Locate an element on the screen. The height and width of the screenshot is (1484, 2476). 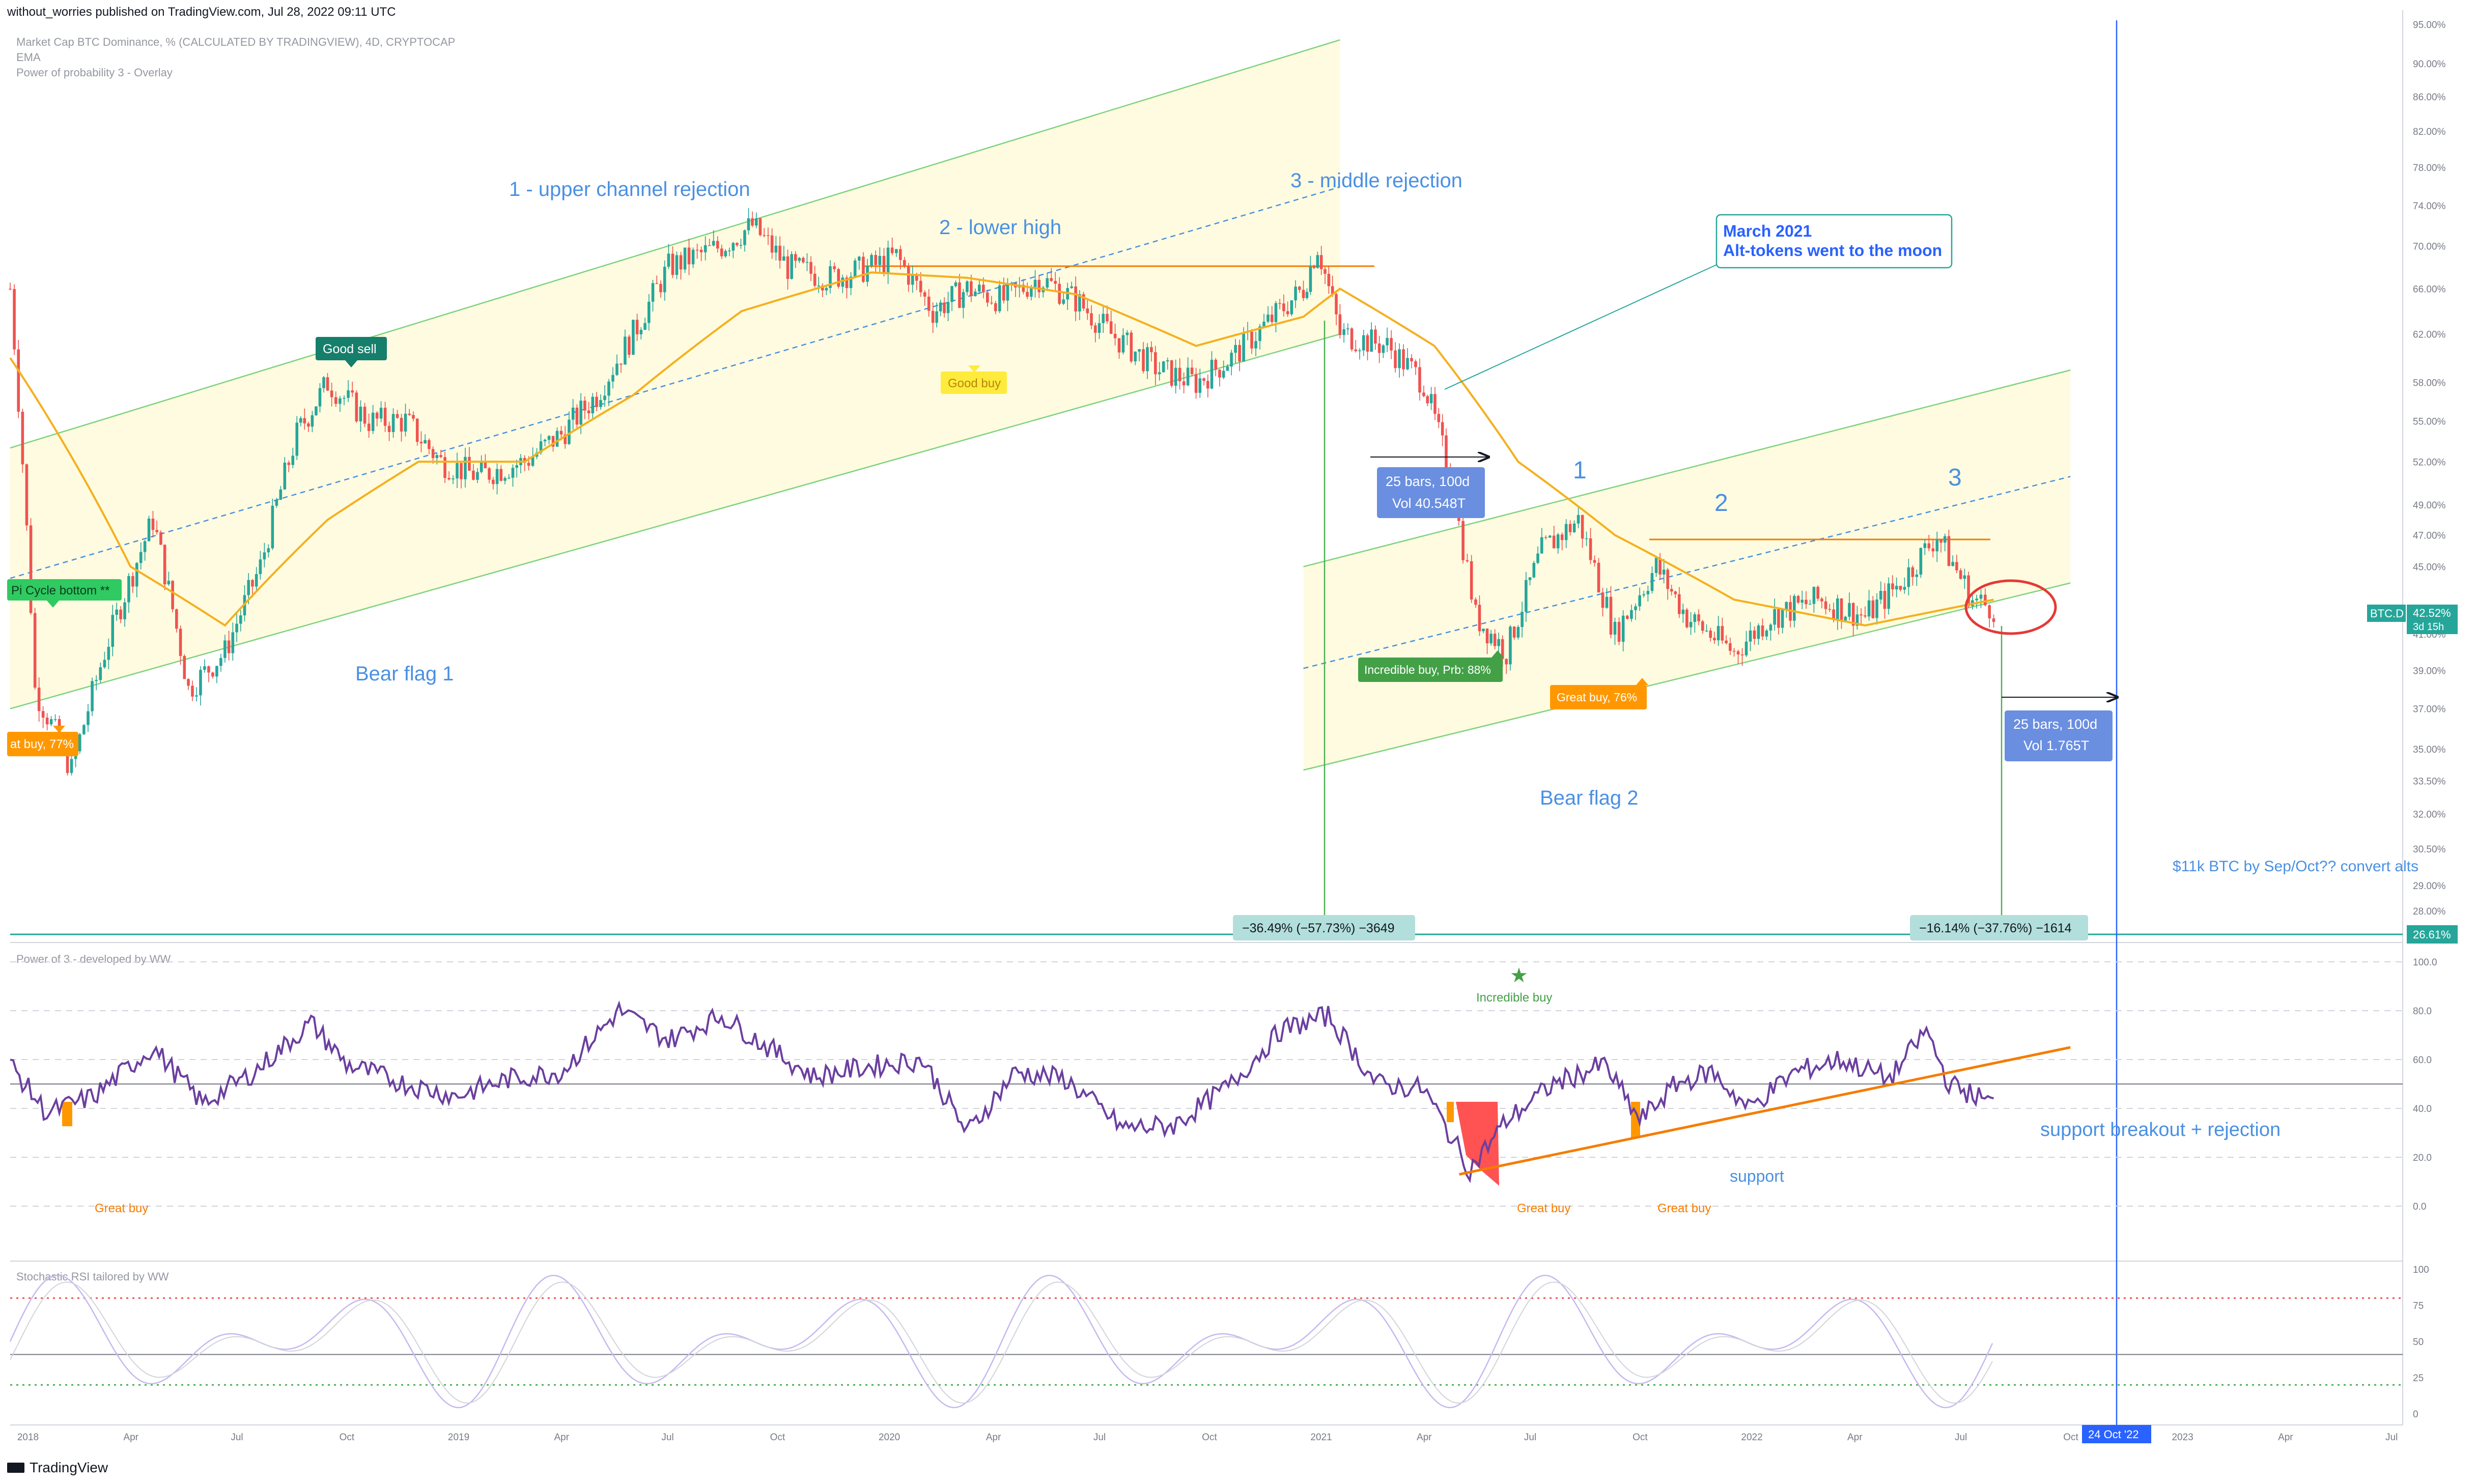
indicator-1-title: Power of 3 - developed by WW is located at coordinates (93, 959).